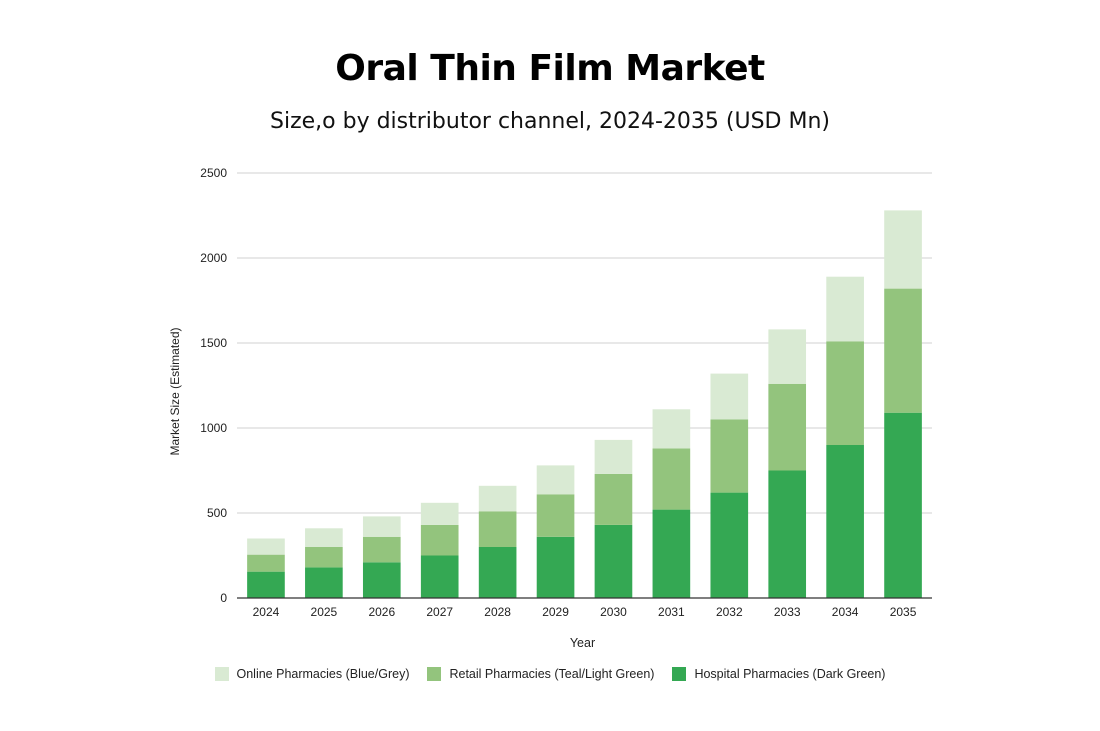 Image resolution: width=1100 pixels, height=731 pixels. What do you see at coordinates (266, 612) in the screenshot?
I see `x-tick-label: 2024` at bounding box center [266, 612].